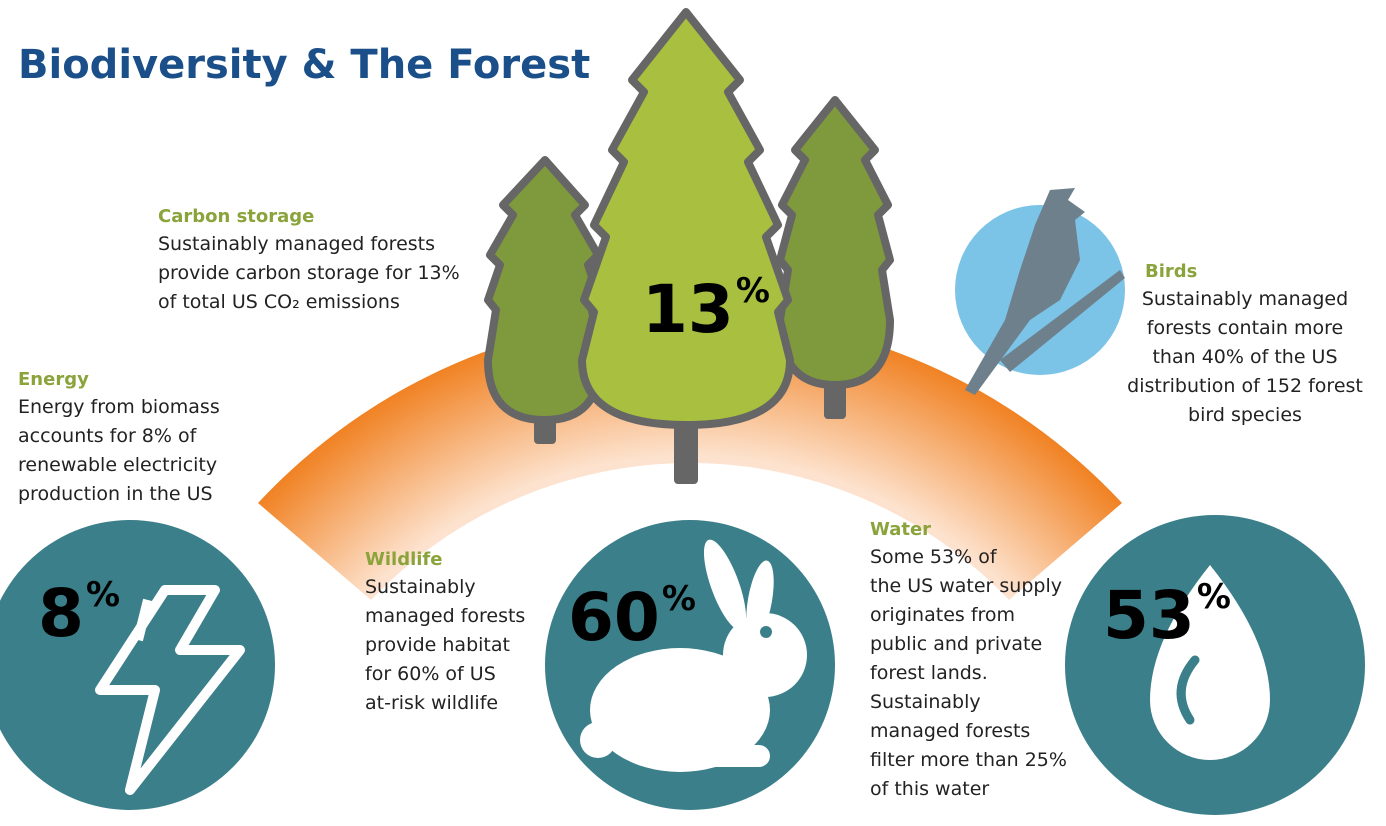 Image resolution: width=1386 pixels, height=826 pixels. What do you see at coordinates (304, 65) in the screenshot?
I see `title: Biodiversity & The Forest` at bounding box center [304, 65].